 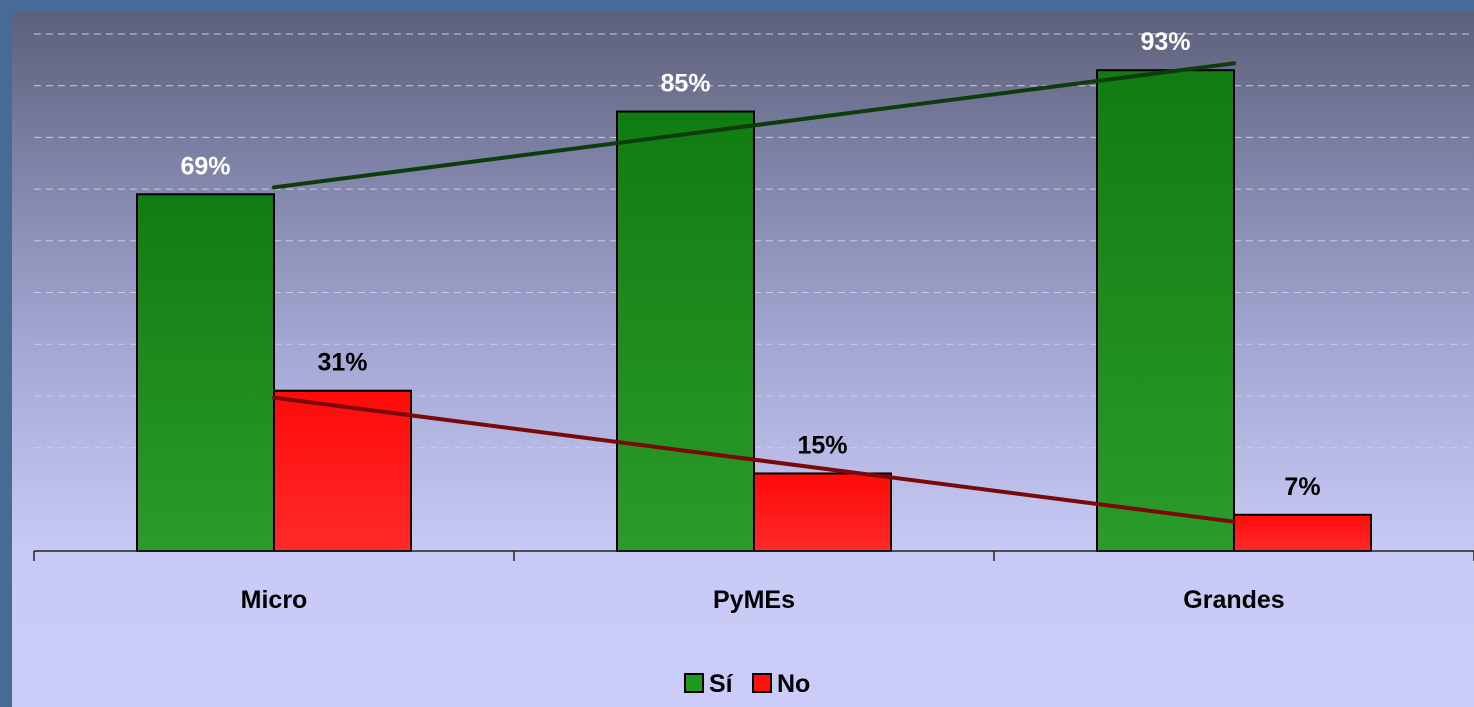 What do you see at coordinates (1302, 487) in the screenshot?
I see `data-label: 7%` at bounding box center [1302, 487].